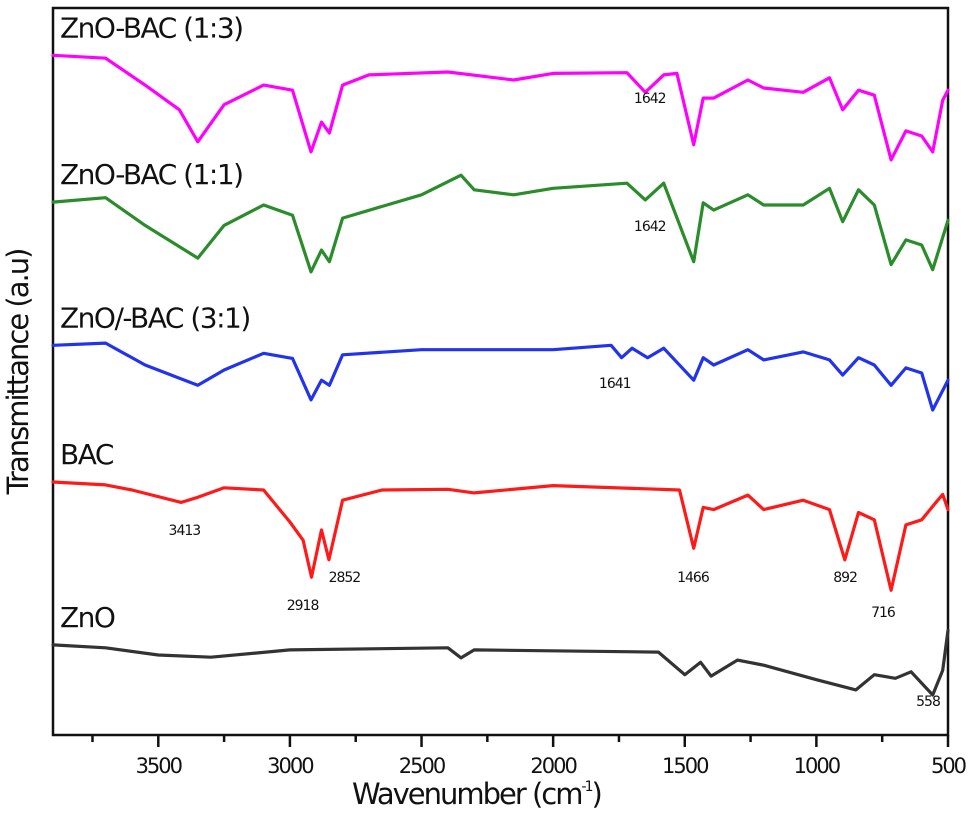 The height and width of the screenshot is (819, 975). What do you see at coordinates (159, 766) in the screenshot?
I see `x-tick-label: 3500` at bounding box center [159, 766].